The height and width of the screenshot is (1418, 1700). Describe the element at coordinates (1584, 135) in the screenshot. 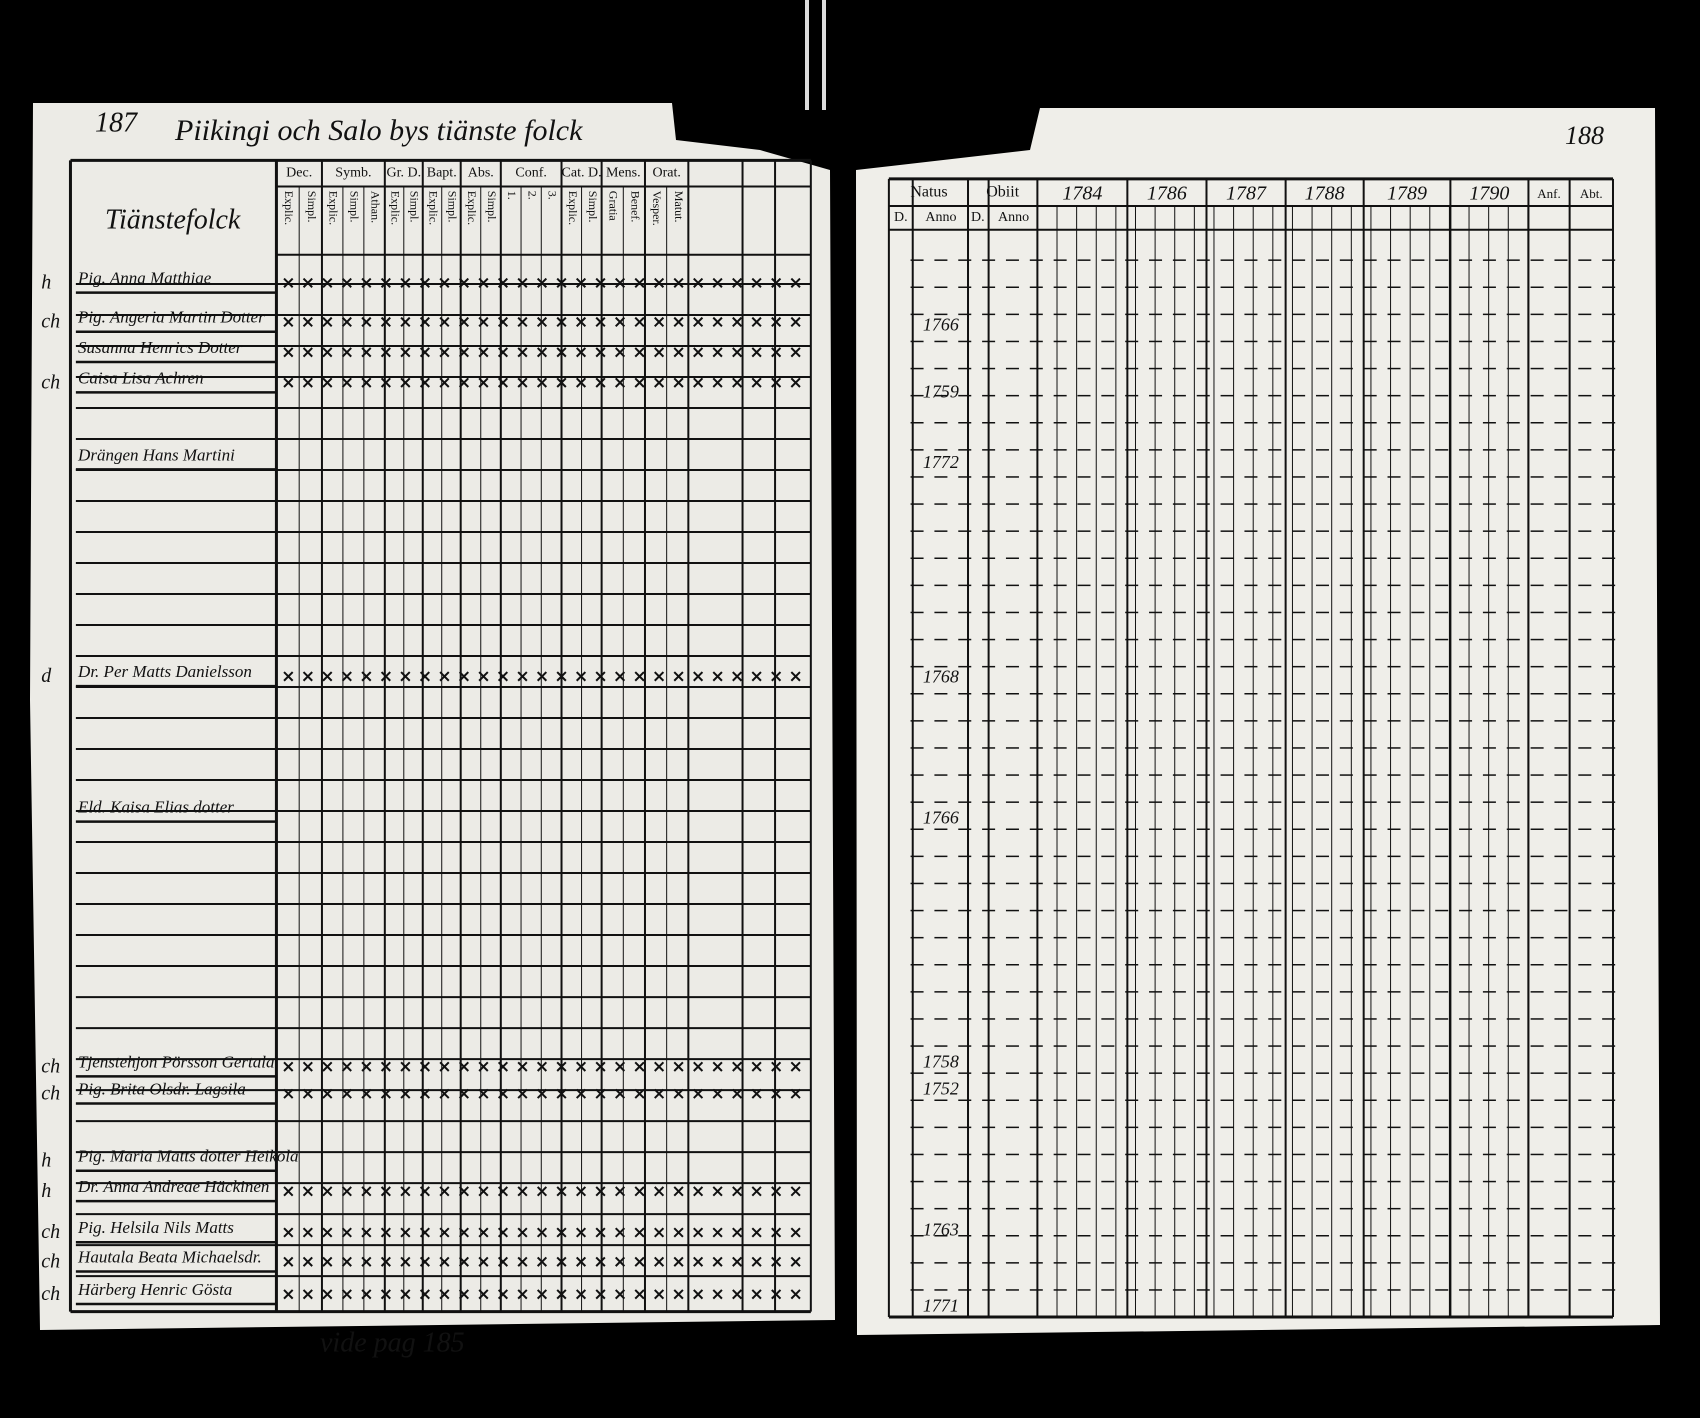

I see `page-number: 188` at that location.